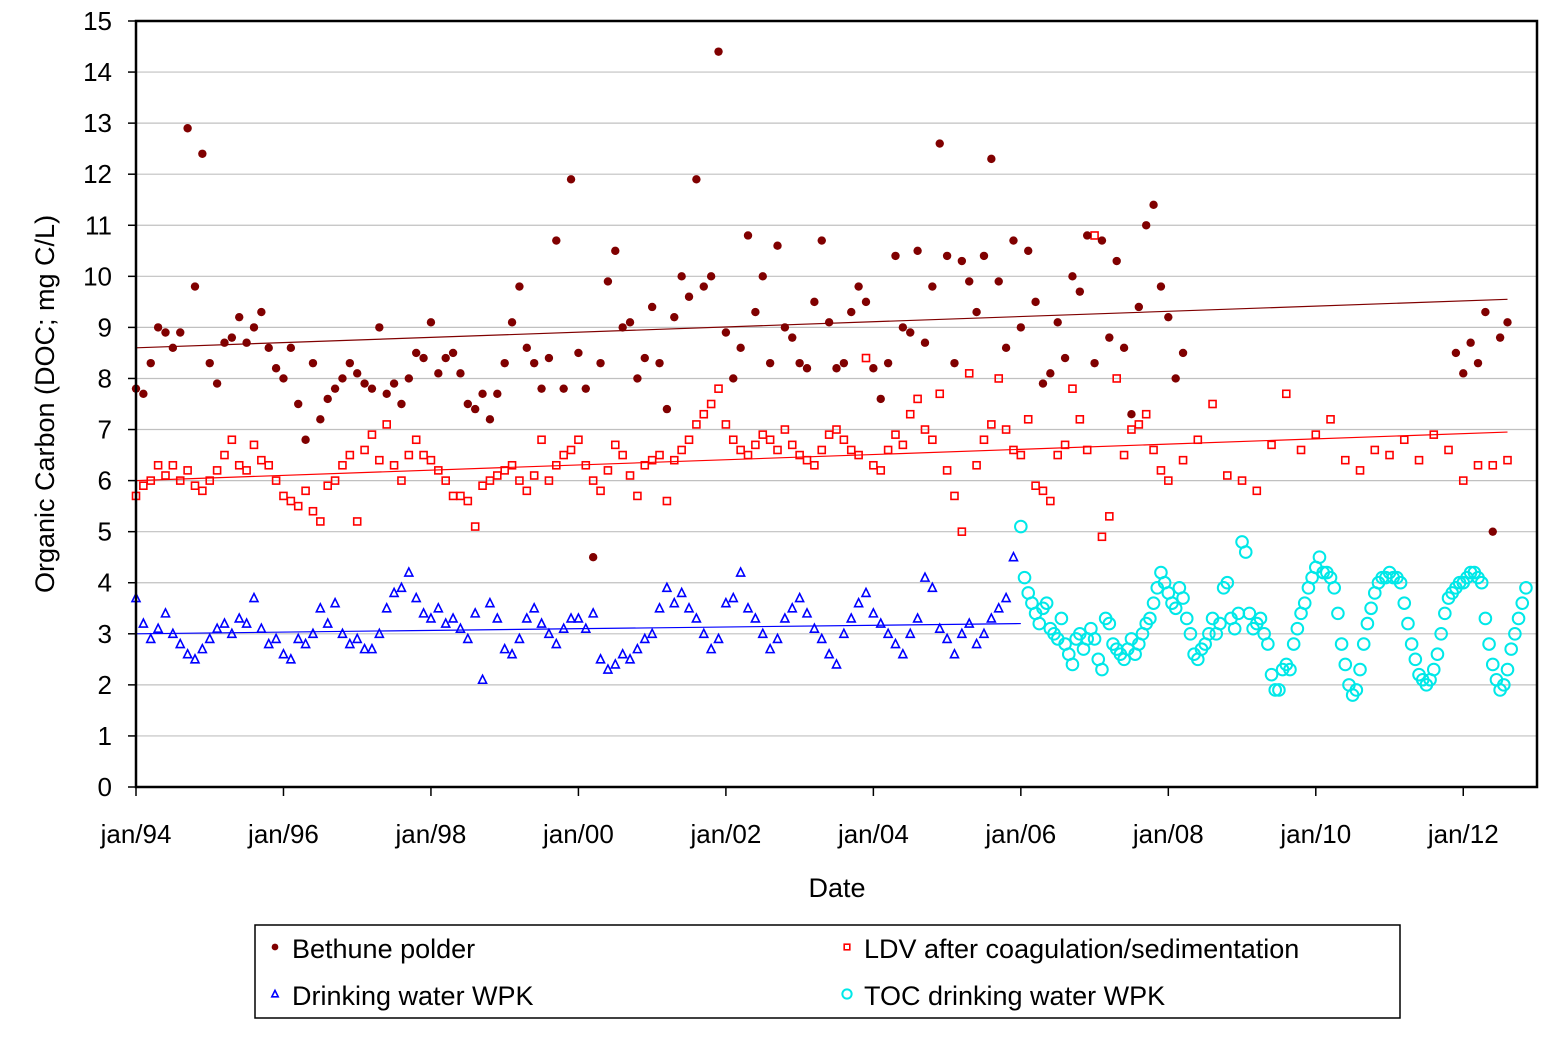  Describe the element at coordinates (105, 532) in the screenshot. I see `y-tick-label: 5` at that location.